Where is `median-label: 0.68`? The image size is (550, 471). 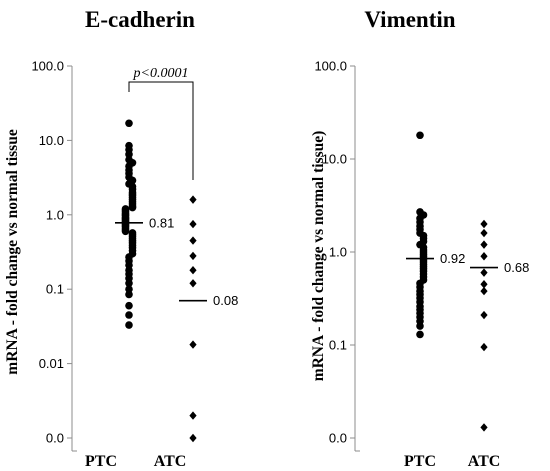
median-label: 0.68 is located at coordinates (516, 267).